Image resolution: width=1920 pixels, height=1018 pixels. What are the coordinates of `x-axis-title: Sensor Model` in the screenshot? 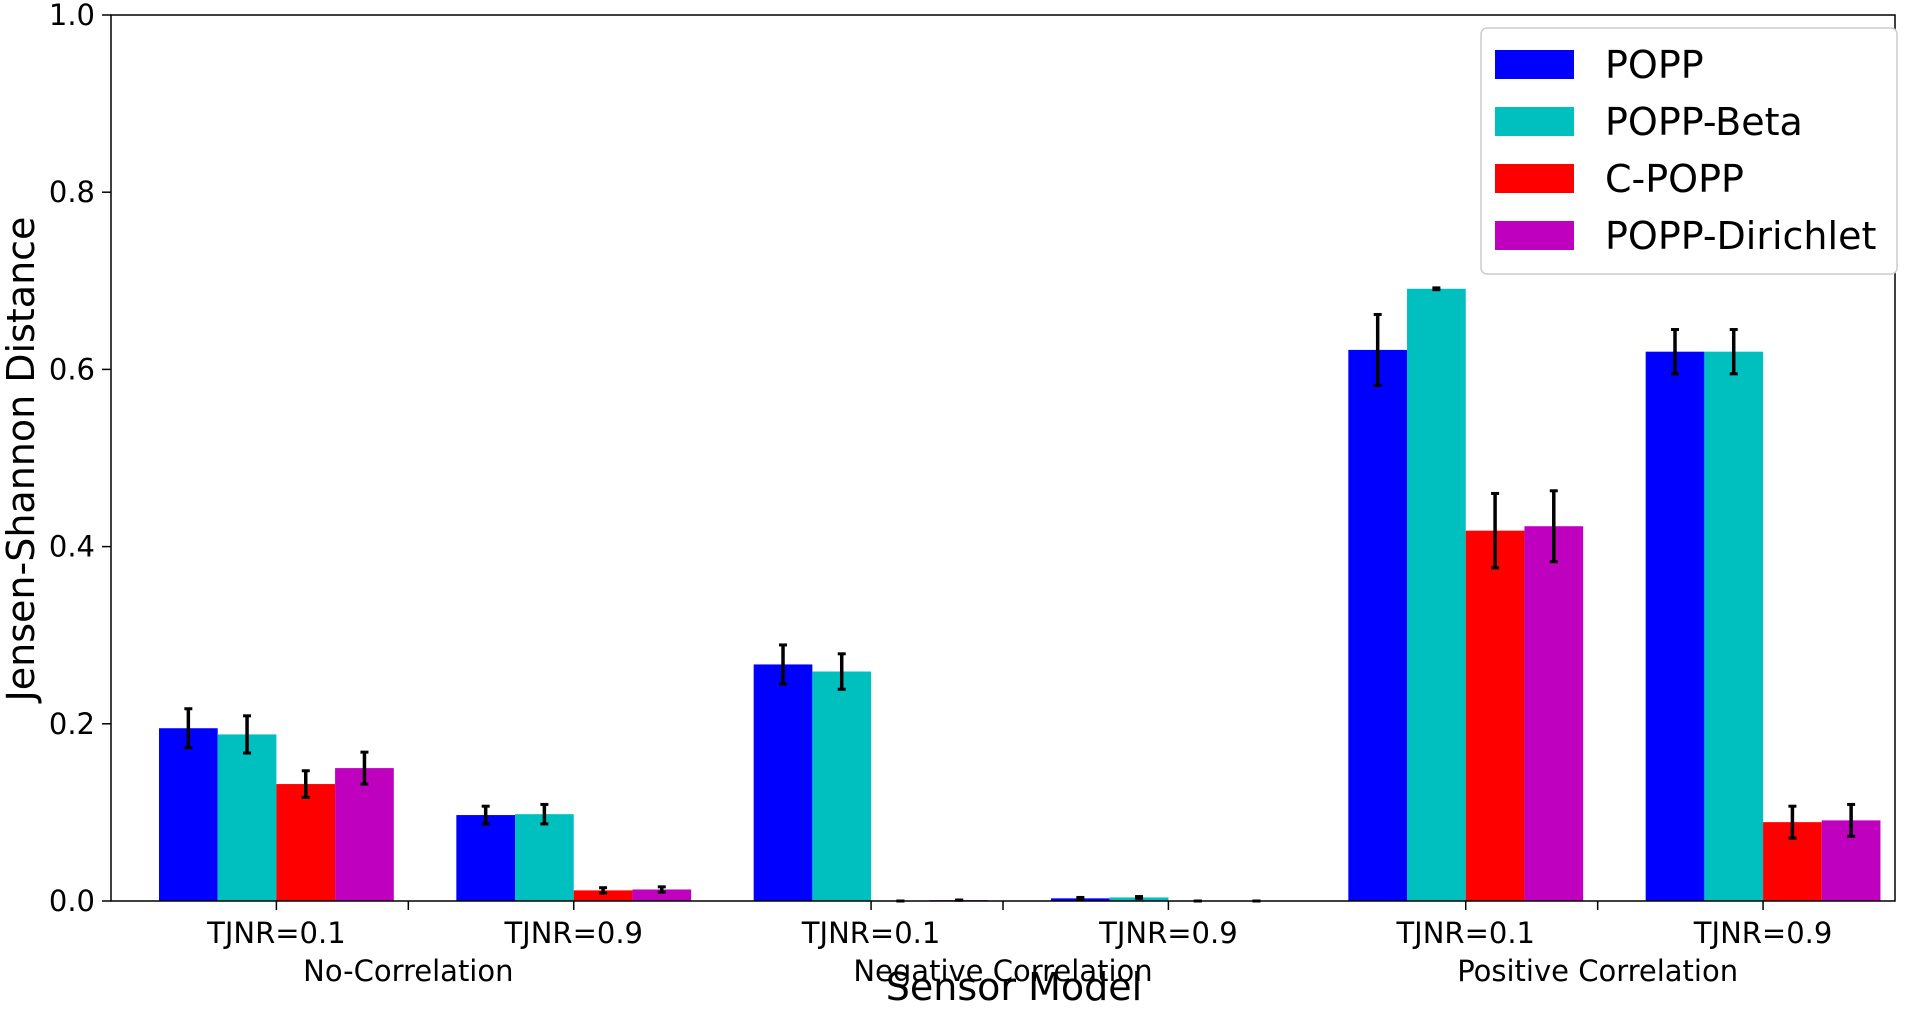 It's located at (1014, 987).